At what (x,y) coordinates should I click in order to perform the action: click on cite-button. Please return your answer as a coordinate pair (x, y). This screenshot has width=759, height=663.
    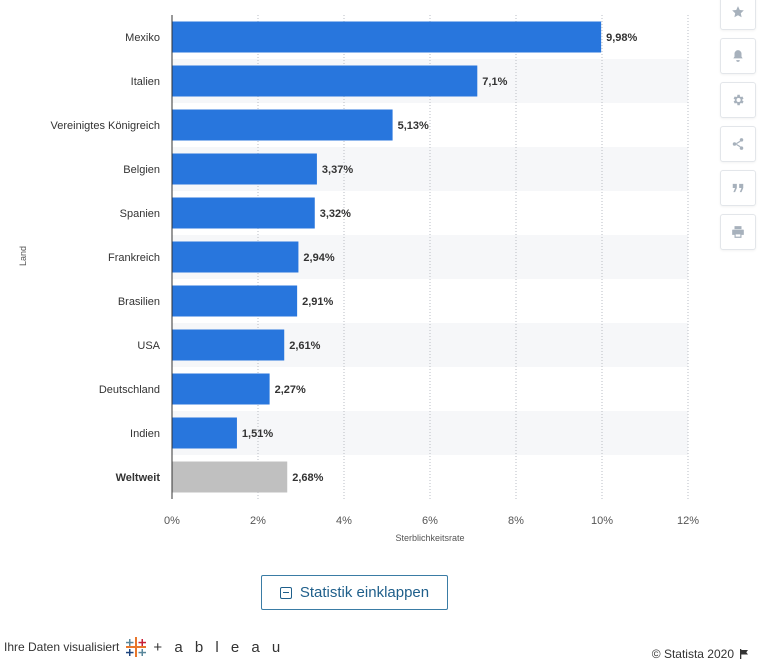
    Looking at the image, I should click on (738, 188).